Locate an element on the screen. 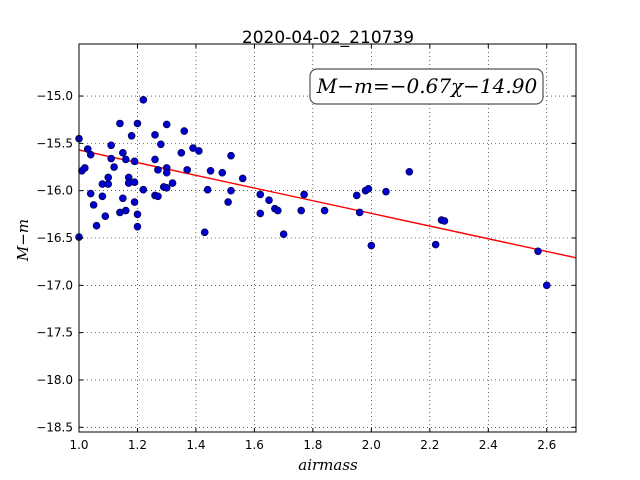 The height and width of the screenshot is (480, 640). fit-equation-box: M−m=−0.67χ−14.90 is located at coordinates (426, 86).